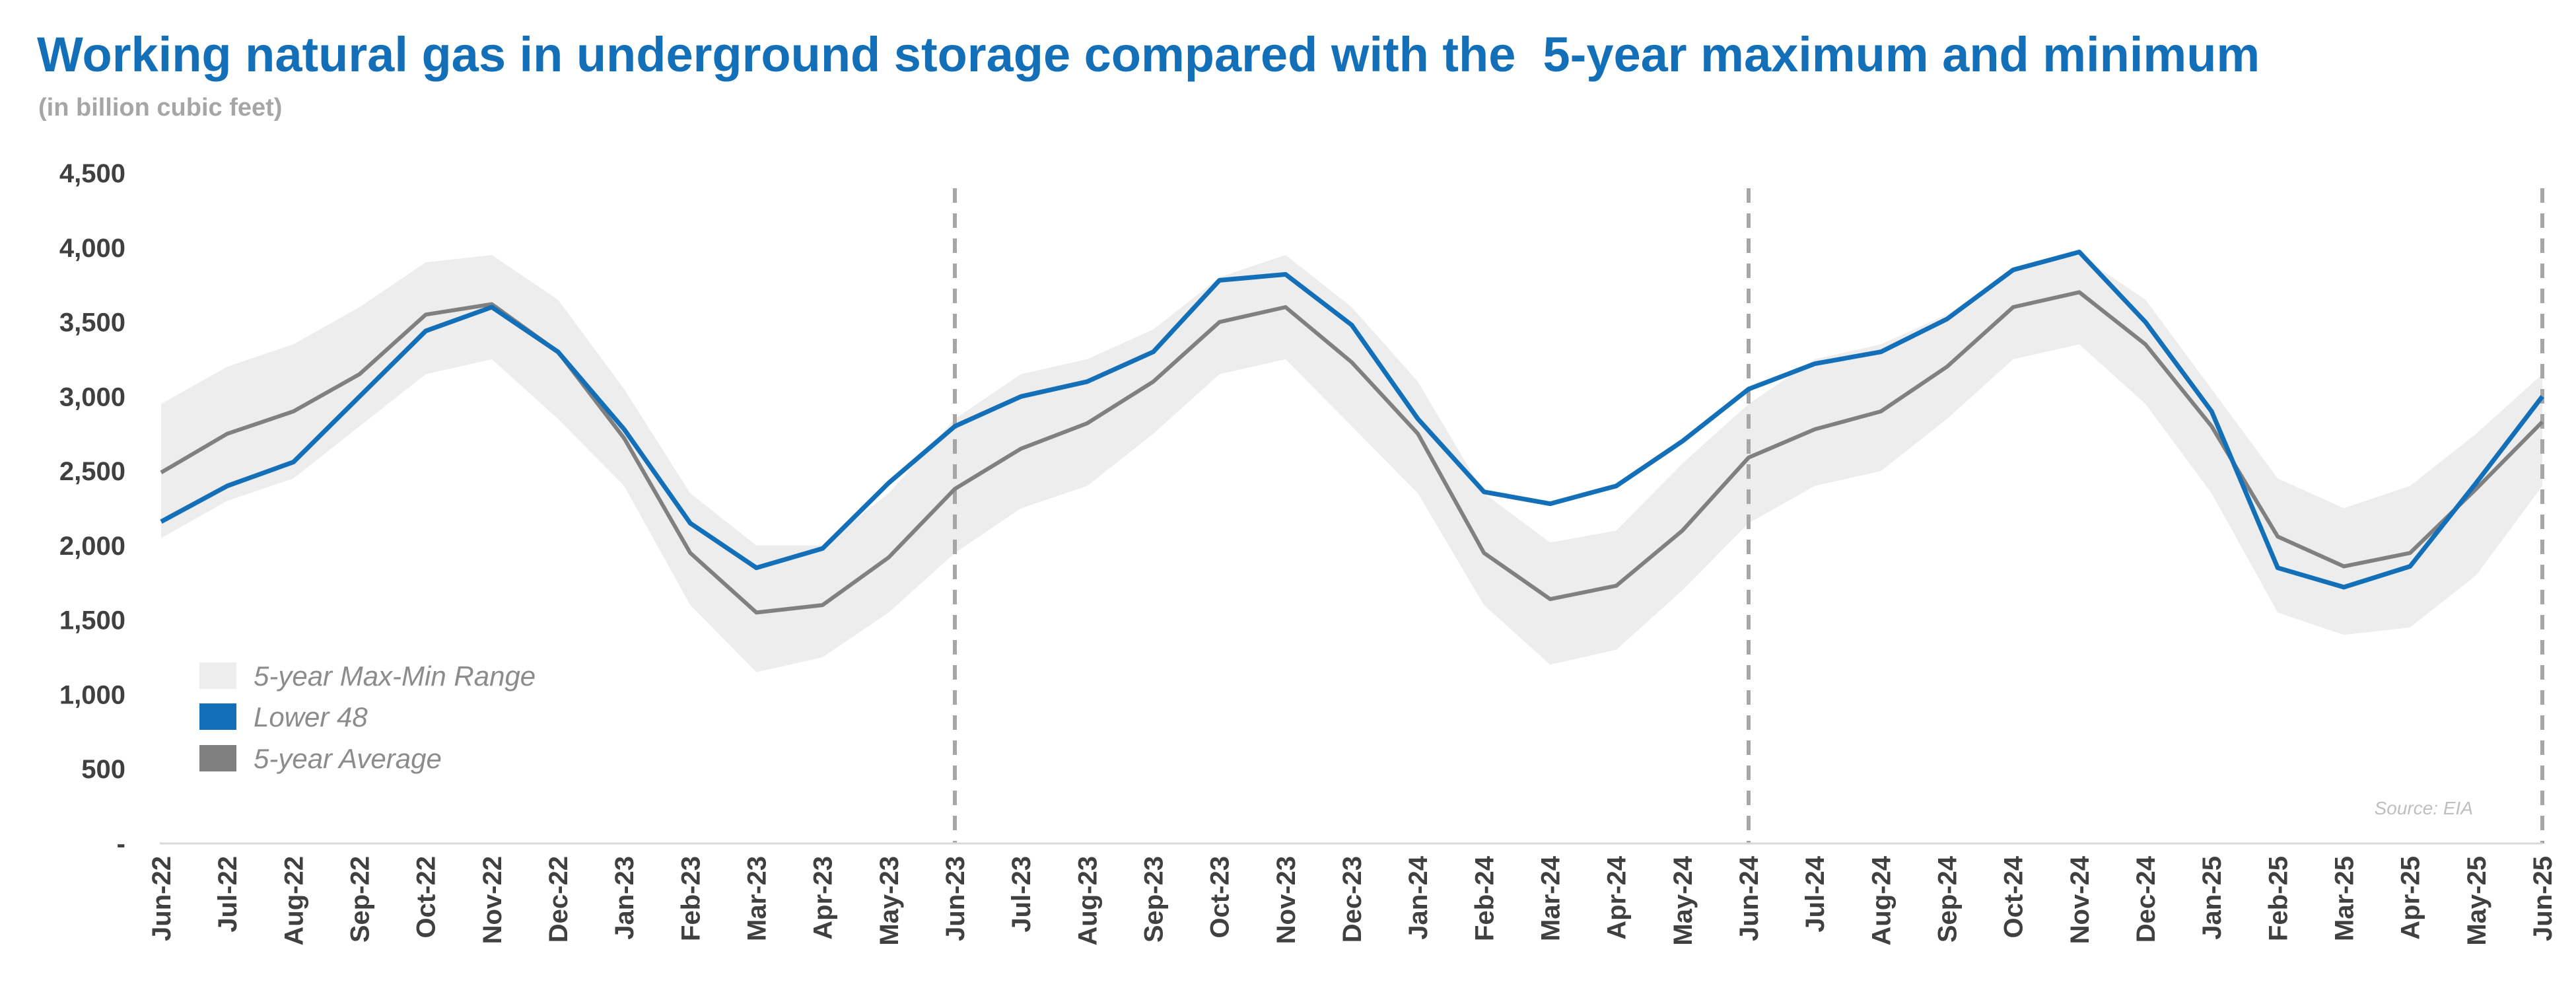  I want to click on x-tick-label: Feb-23, so click(690, 898).